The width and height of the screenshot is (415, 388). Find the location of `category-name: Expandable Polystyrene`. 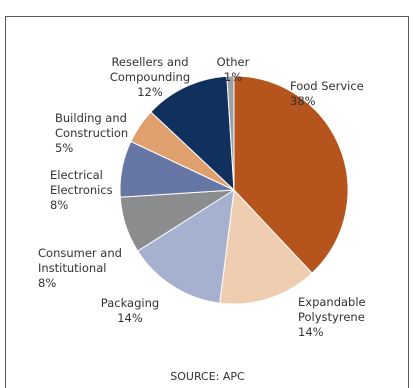

category-name: Expandable Polystyrene is located at coordinates (332, 309).